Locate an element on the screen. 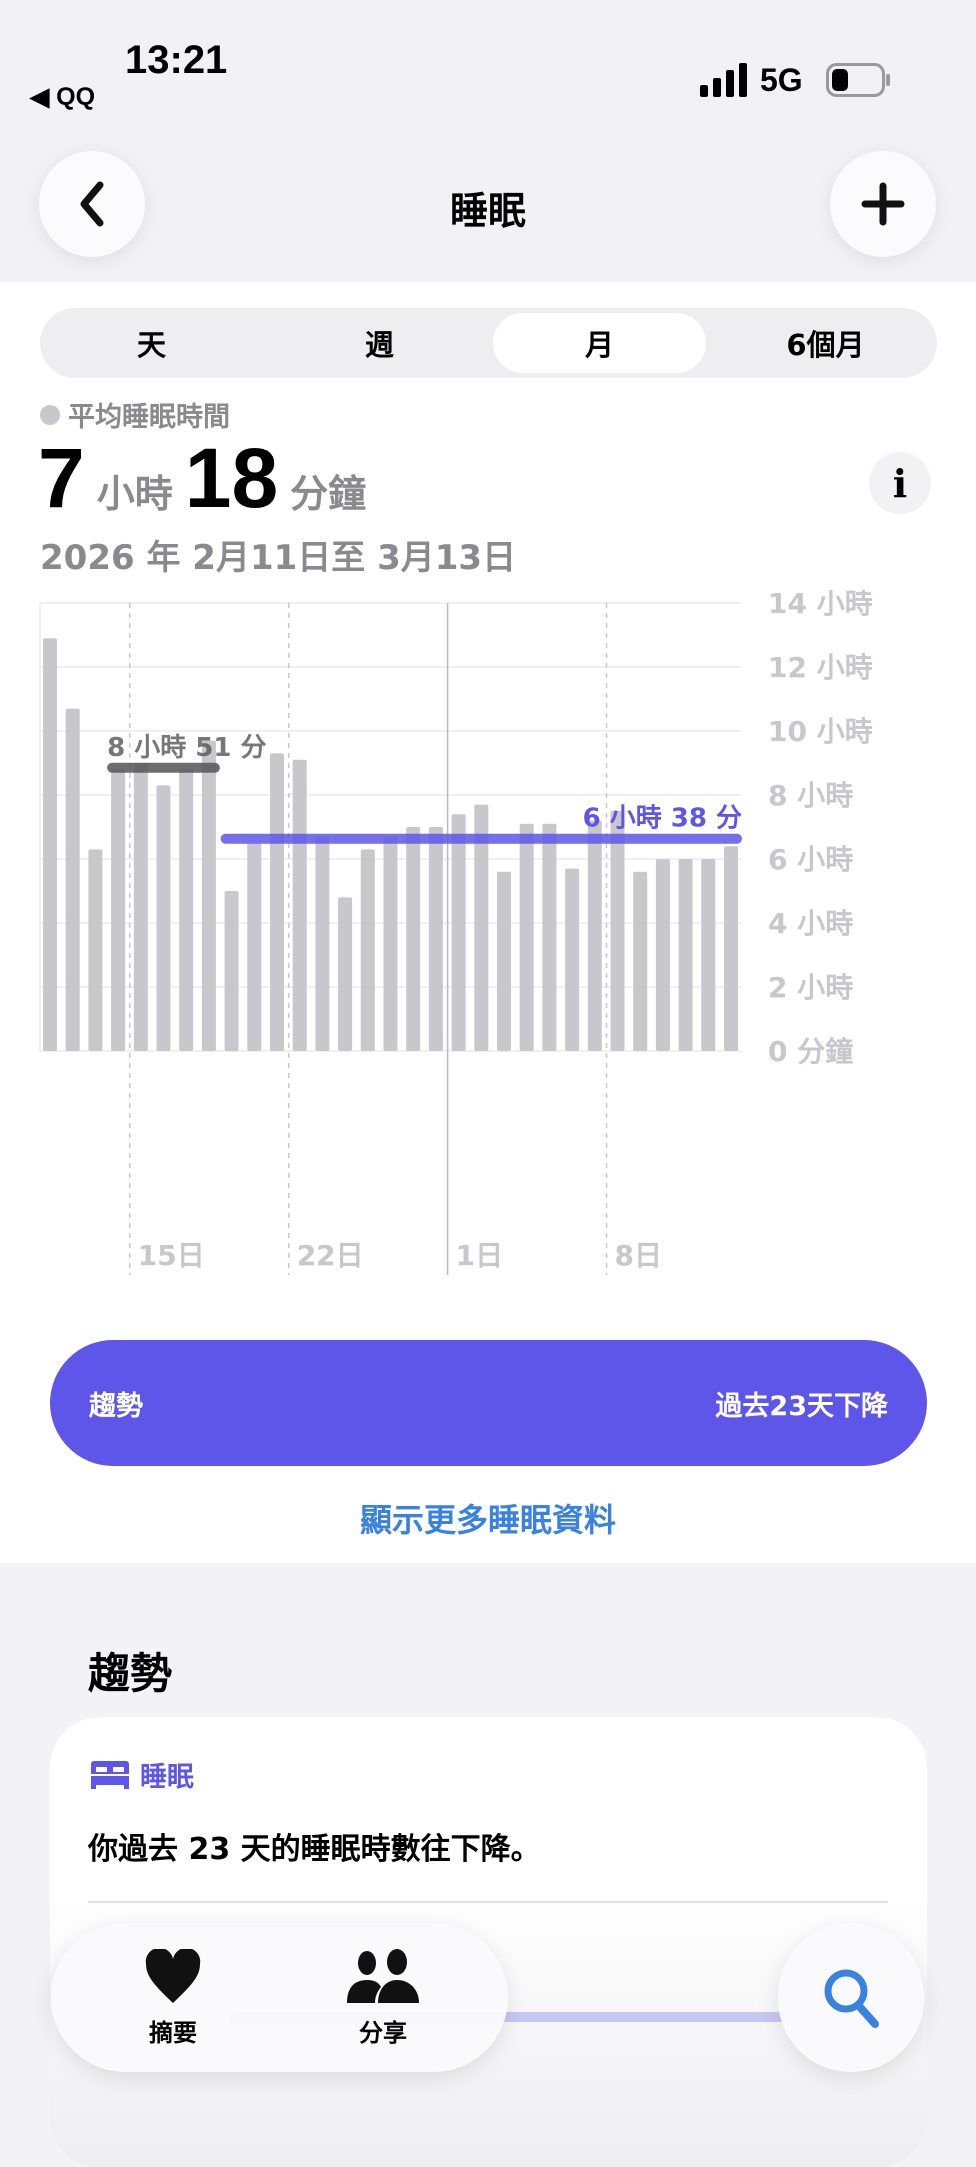  tab-summary-label: 摘要 is located at coordinates (173, 2033).